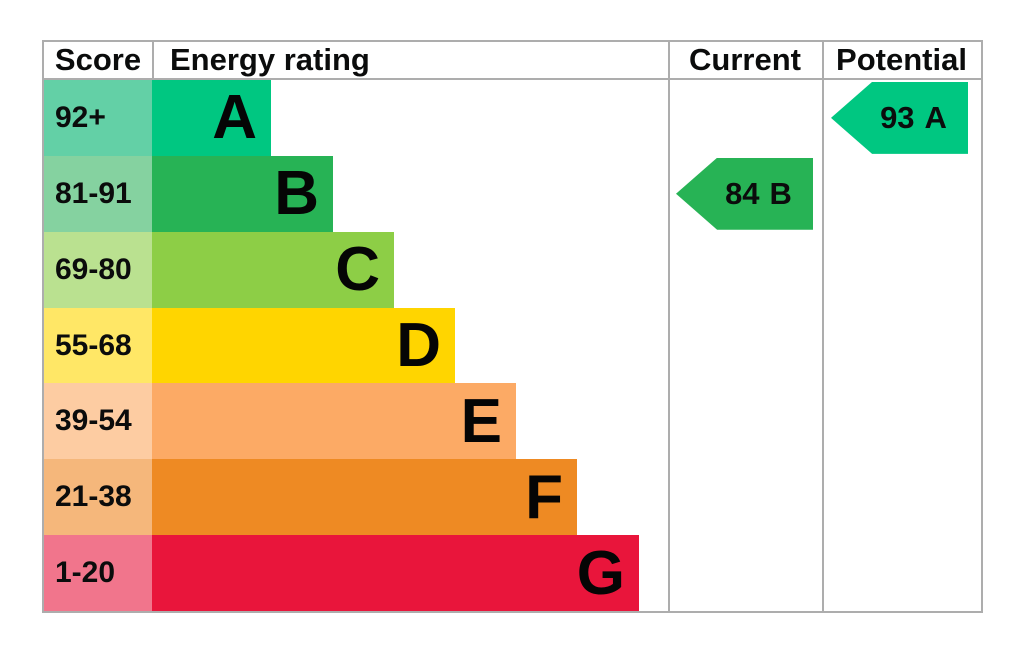 The height and width of the screenshot is (650, 1024). Describe the element at coordinates (242, 193) in the screenshot. I see `band-bar-b: B` at that location.